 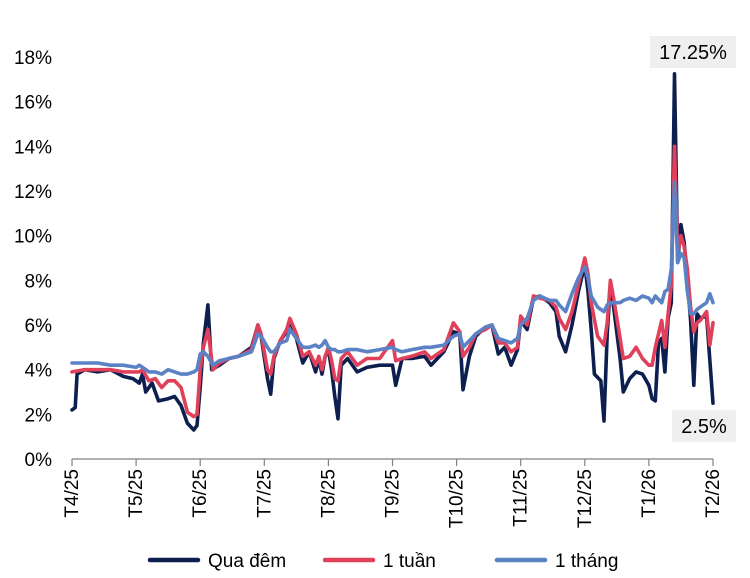 I want to click on x-tick-label: T7/25, so click(x=264, y=493).